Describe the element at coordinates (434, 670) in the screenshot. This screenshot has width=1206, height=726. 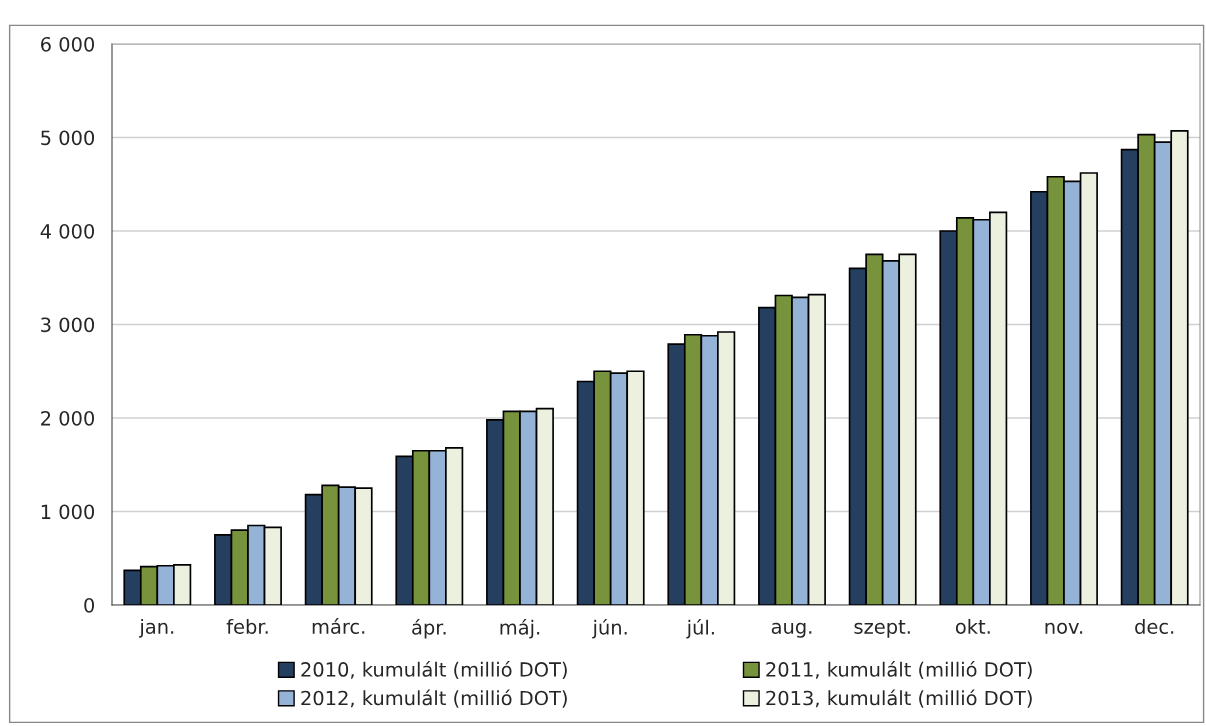
I see `legend-label: 2010, kumulált (millió DOT)` at that location.